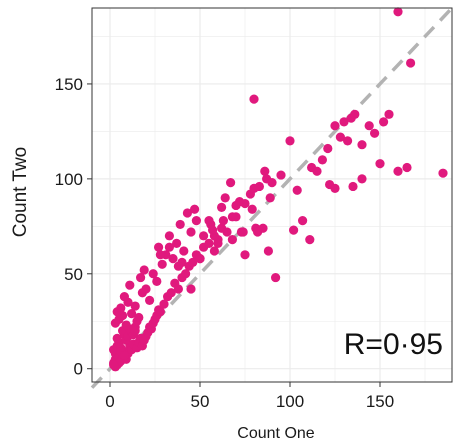 This screenshot has height=444, width=456. I want to click on correlation-annotation: R=0·95, so click(393, 344).